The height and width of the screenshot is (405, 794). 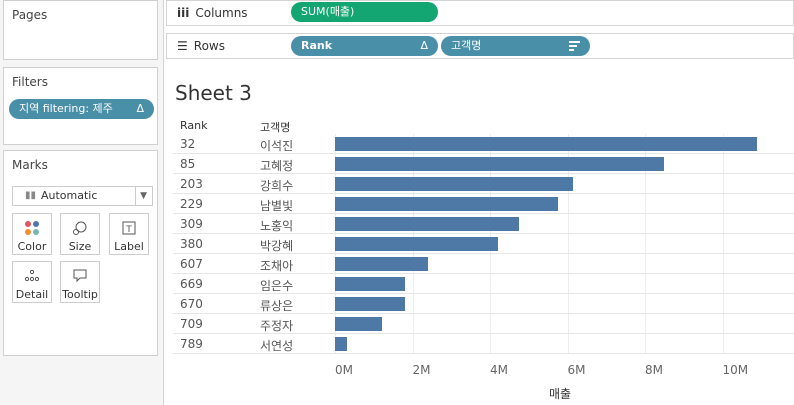 I want to click on filter-pill-label: 지역 filtering: 제주, so click(x=66, y=108).